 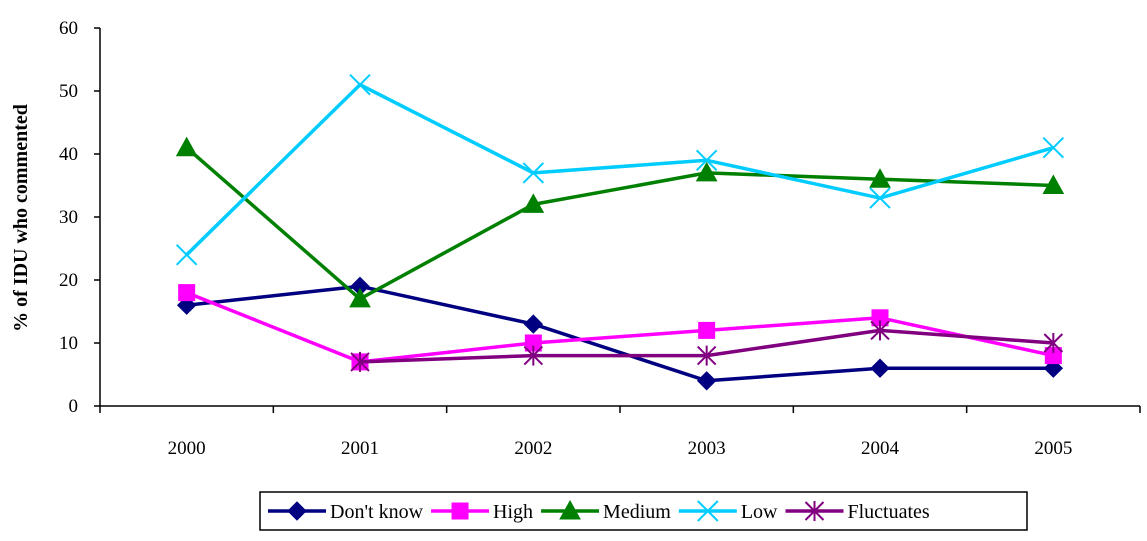 I want to click on legend-item: Don't know, so click(x=346, y=512).